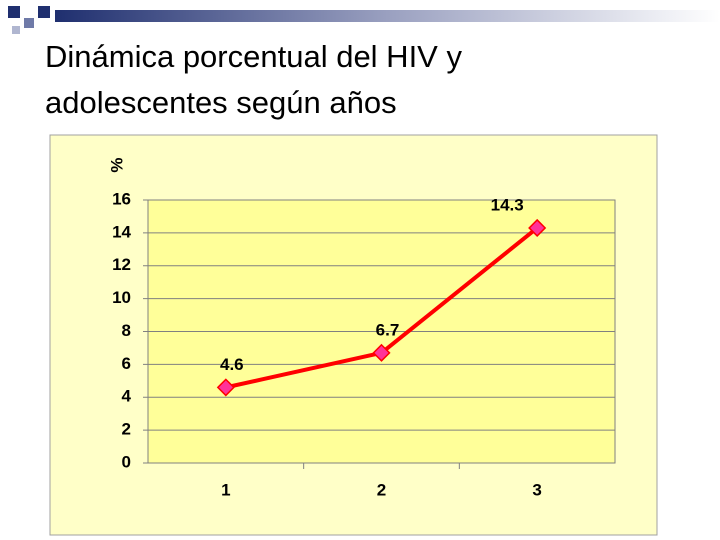 Image resolution: width=720 pixels, height=540 pixels. Describe the element at coordinates (121, 297) in the screenshot. I see `y-tick-label: 10` at that location.